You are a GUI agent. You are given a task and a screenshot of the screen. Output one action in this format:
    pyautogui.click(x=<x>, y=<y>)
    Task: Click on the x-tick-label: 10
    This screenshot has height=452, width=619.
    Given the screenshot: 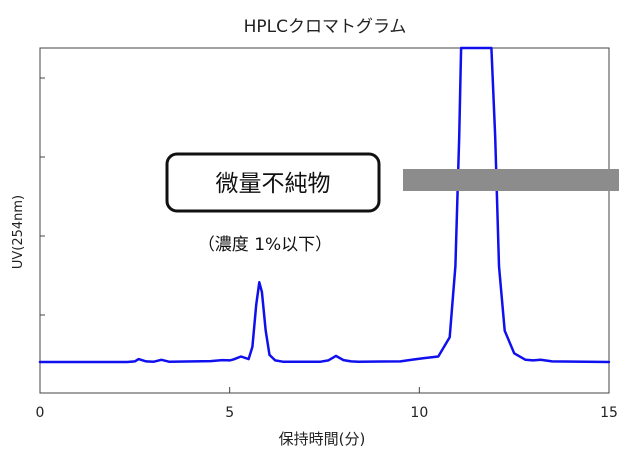 What is the action you would take?
    pyautogui.click(x=419, y=413)
    